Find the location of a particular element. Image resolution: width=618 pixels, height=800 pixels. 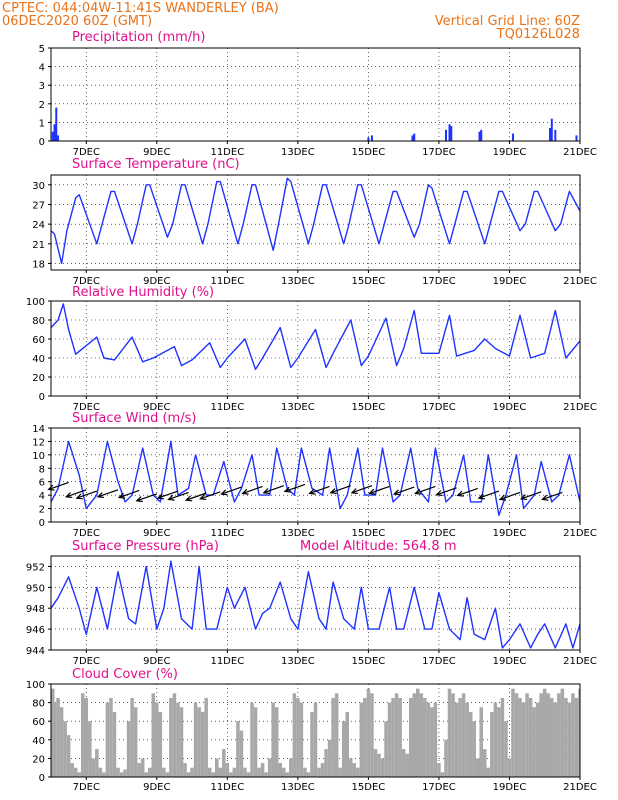

pressure-xtick-label: 17DEC is located at coordinates (439, 661).